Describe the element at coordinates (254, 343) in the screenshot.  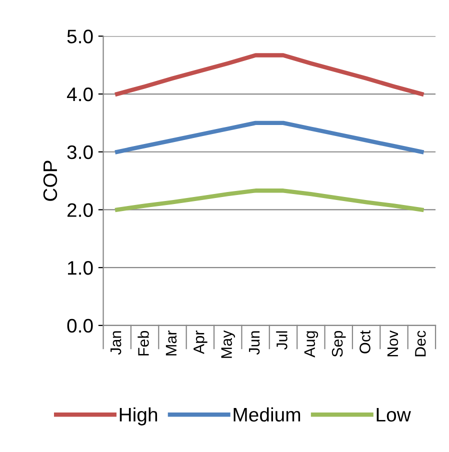
I see `x-tick-label: Jun` at that location.